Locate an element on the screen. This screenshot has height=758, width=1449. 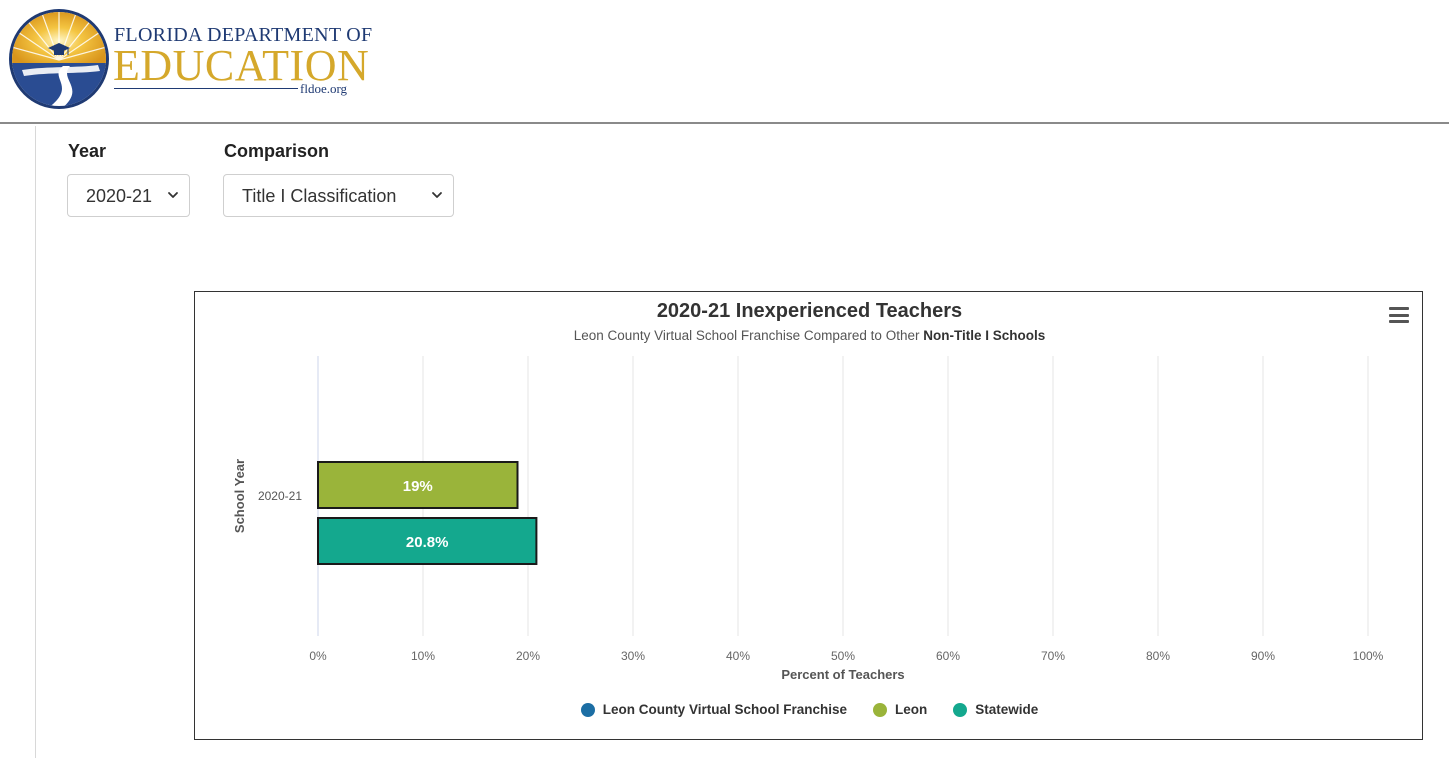
comparison-label: Comparison is located at coordinates (277, 151).